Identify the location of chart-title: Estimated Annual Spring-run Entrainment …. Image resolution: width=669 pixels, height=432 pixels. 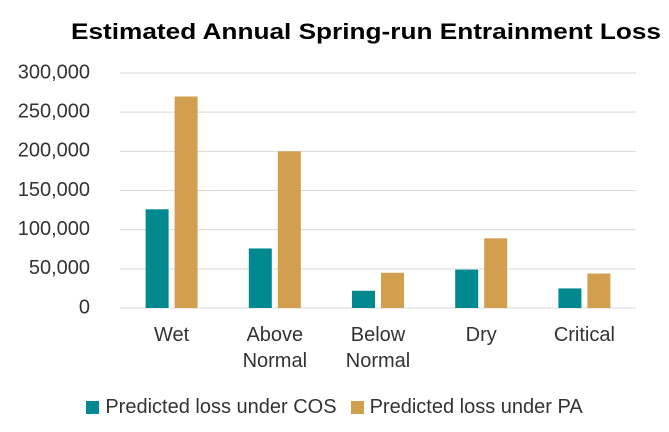
(366, 31).